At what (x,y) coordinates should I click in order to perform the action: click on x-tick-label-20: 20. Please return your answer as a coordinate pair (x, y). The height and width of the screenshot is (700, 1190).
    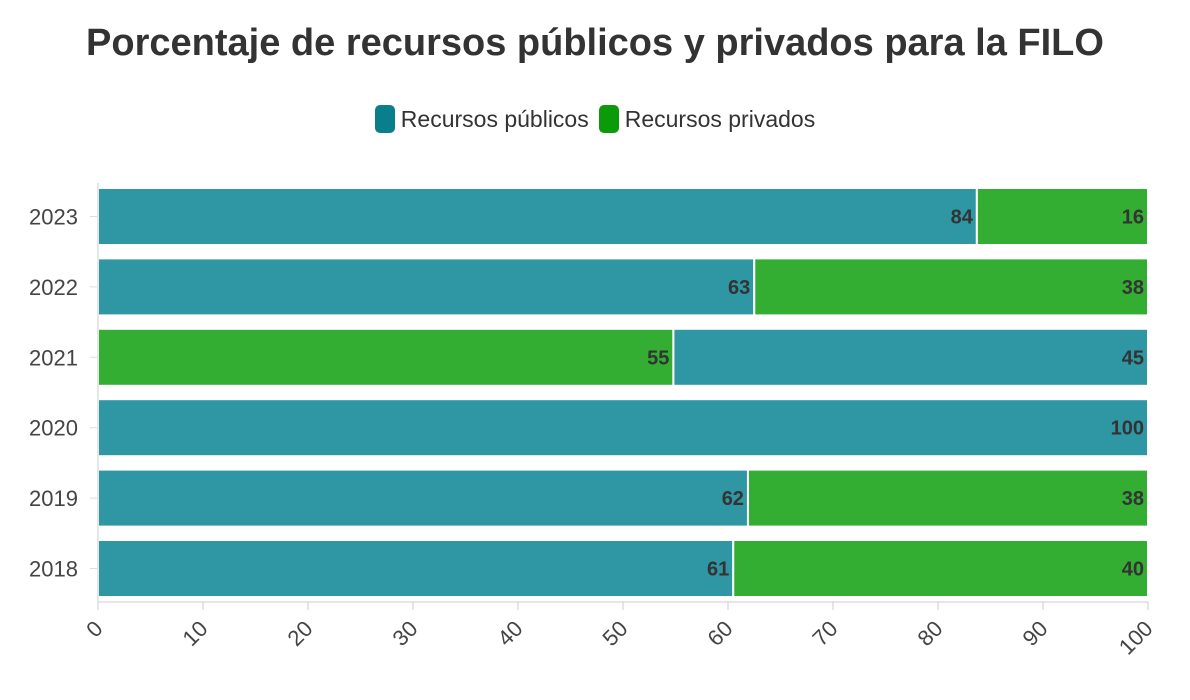
    Looking at the image, I should click on (300, 633).